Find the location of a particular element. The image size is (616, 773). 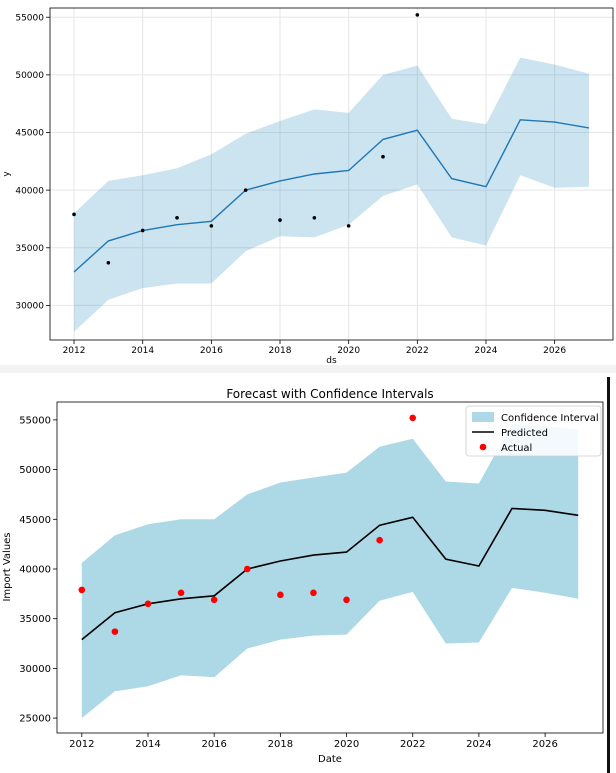

chart-title: Forecast with Confidence Intervals is located at coordinates (329, 394).